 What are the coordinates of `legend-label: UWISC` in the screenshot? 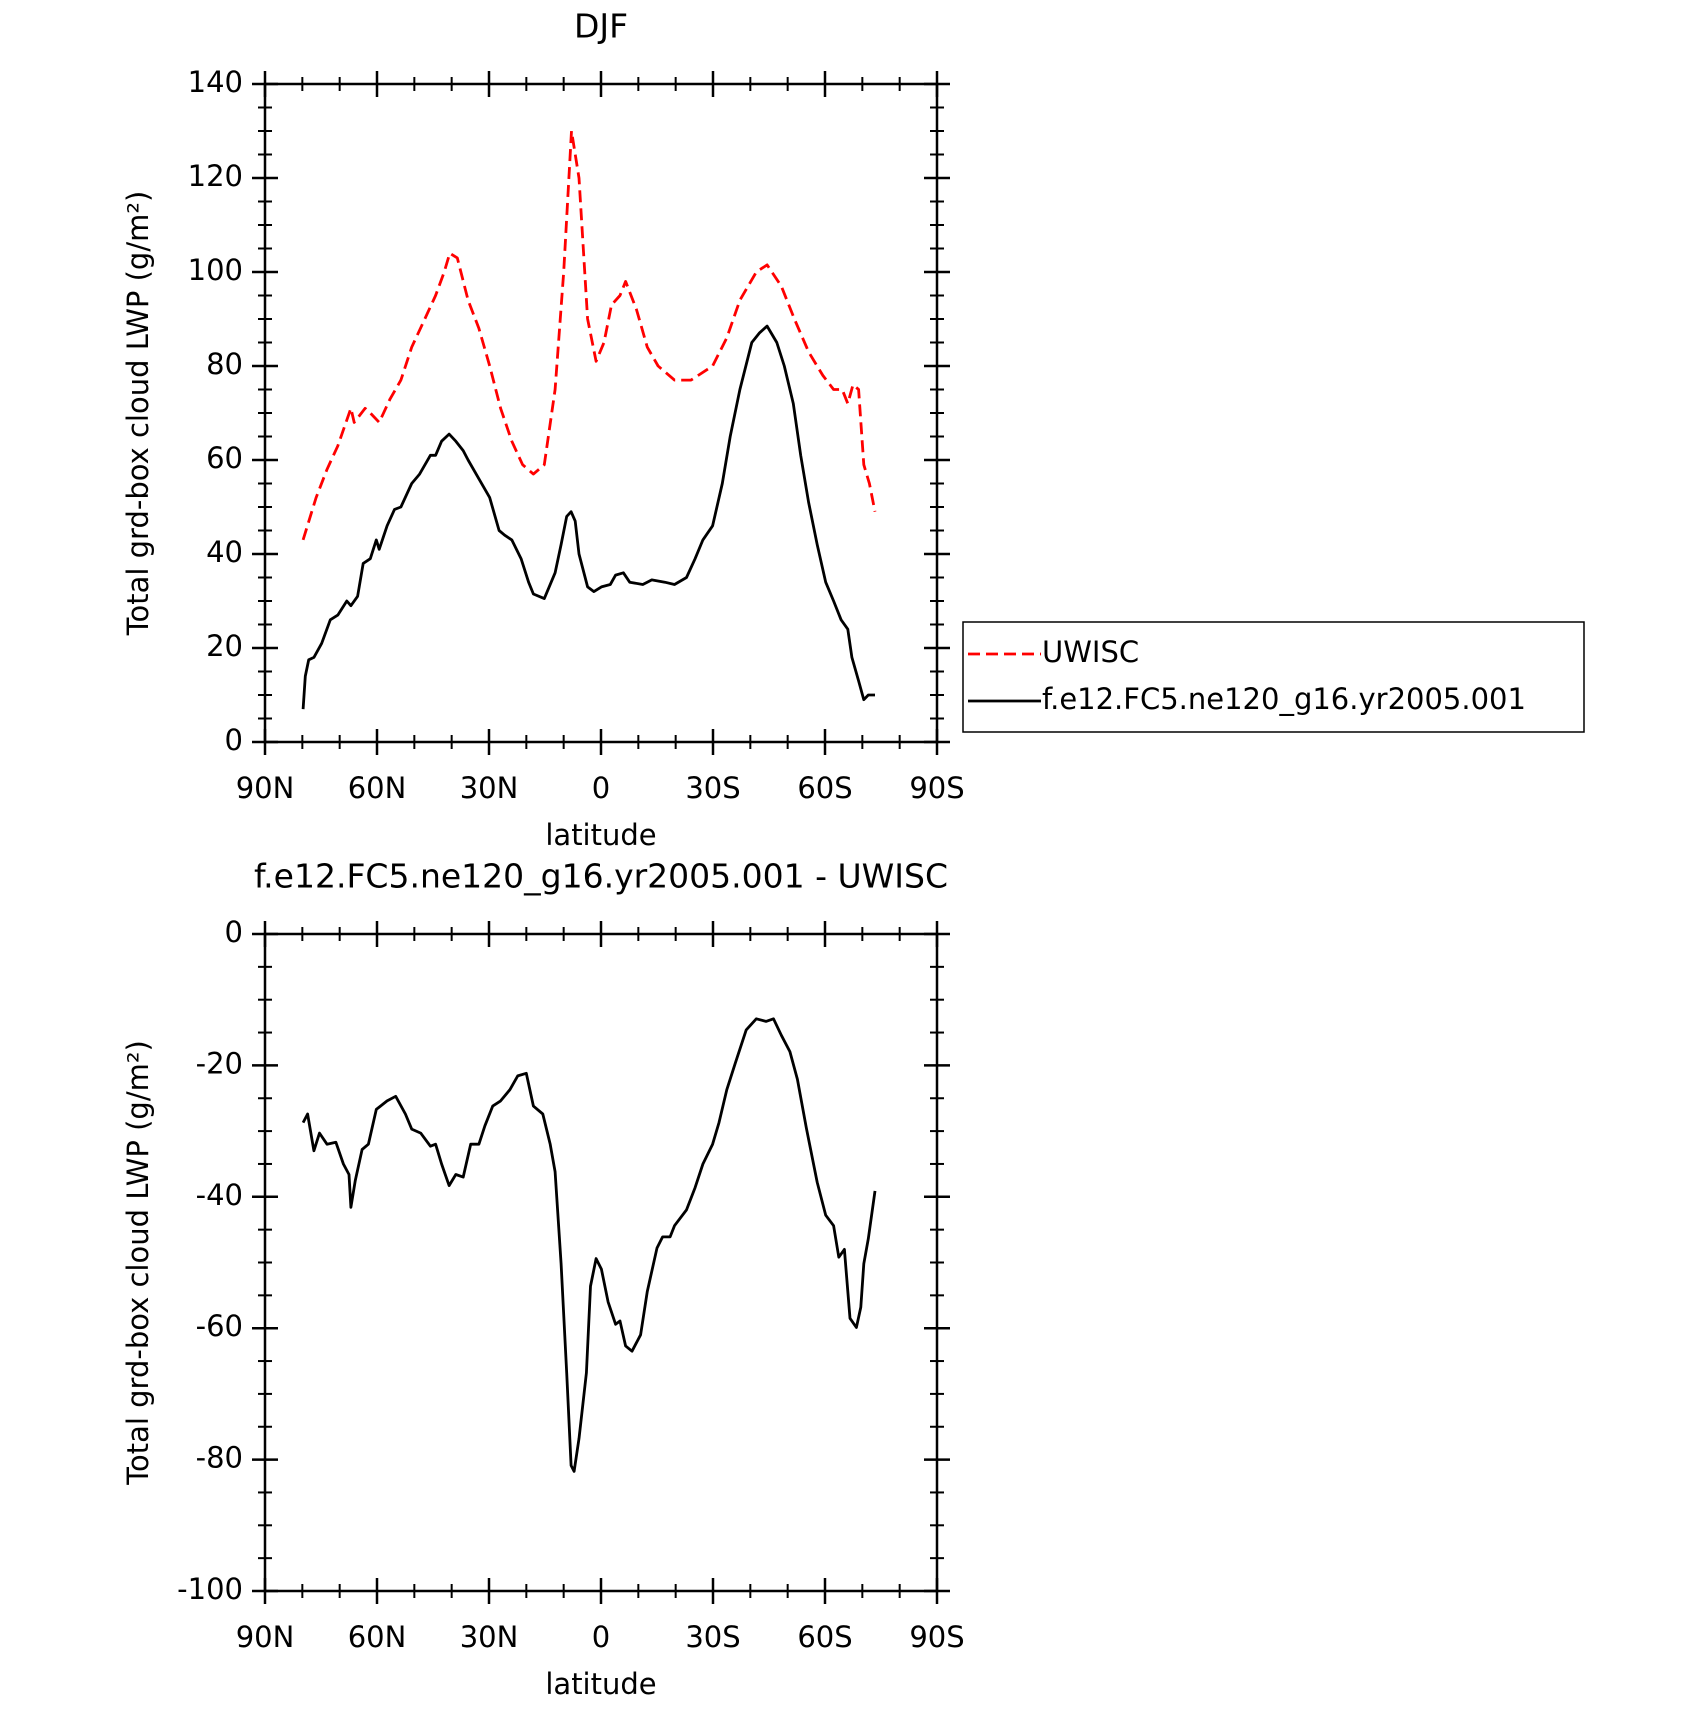 It's located at (1090, 652).